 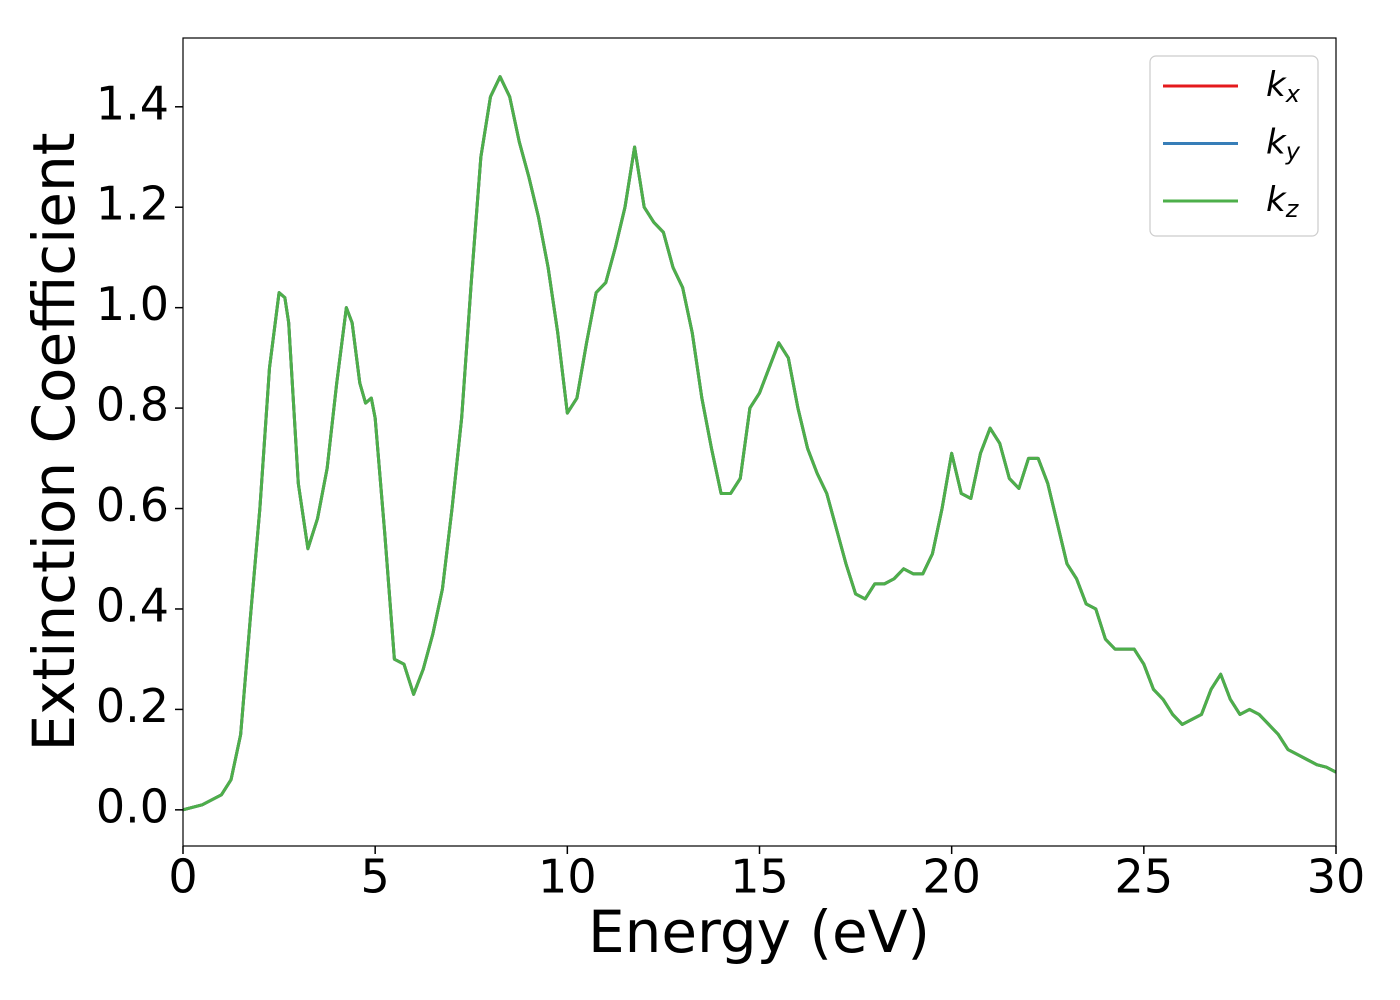 What do you see at coordinates (132, 706) in the screenshot?
I see `y-tick-label: 0.2` at bounding box center [132, 706].